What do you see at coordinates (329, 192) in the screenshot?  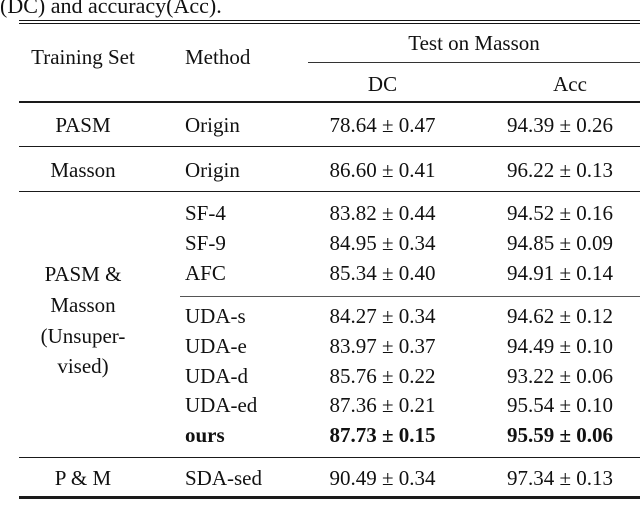 I see `rule-after-masson-row` at bounding box center [329, 192].